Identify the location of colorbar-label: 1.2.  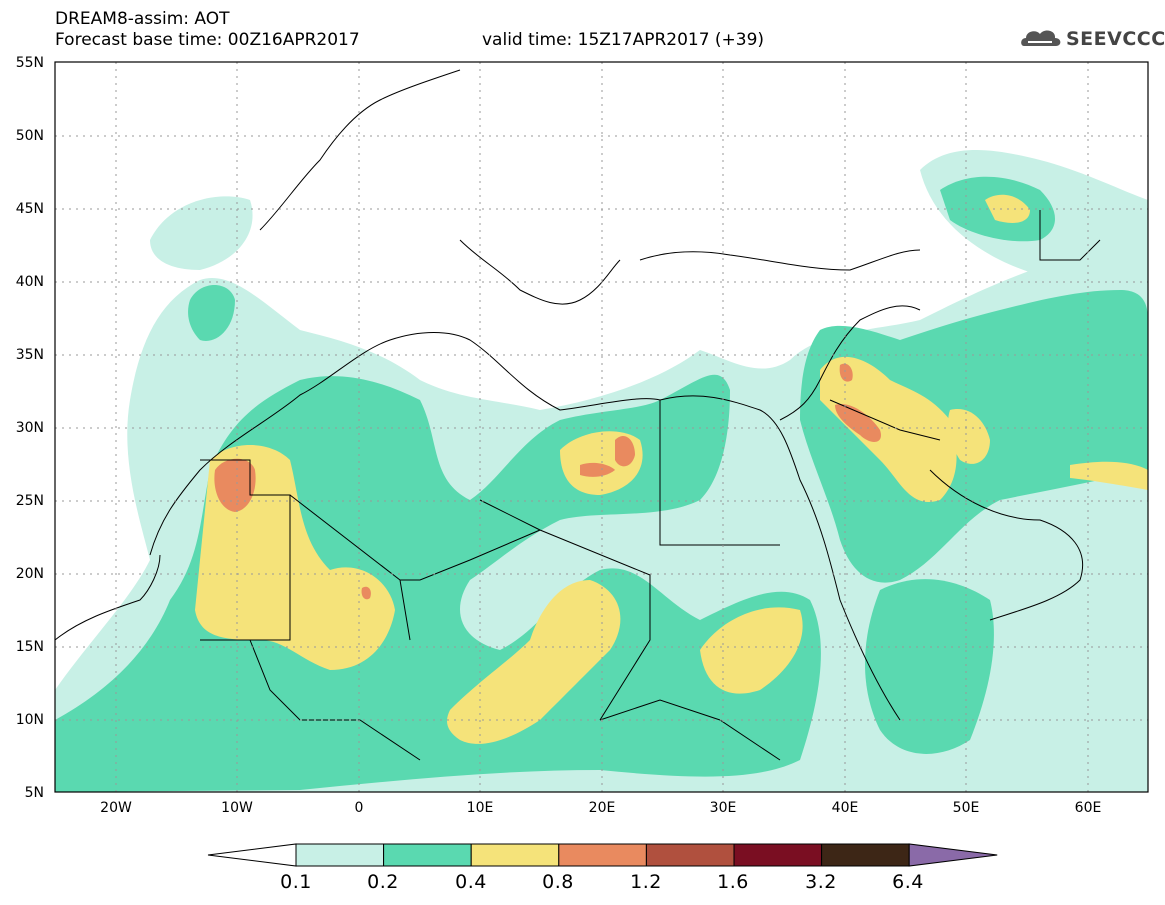
(646, 882).